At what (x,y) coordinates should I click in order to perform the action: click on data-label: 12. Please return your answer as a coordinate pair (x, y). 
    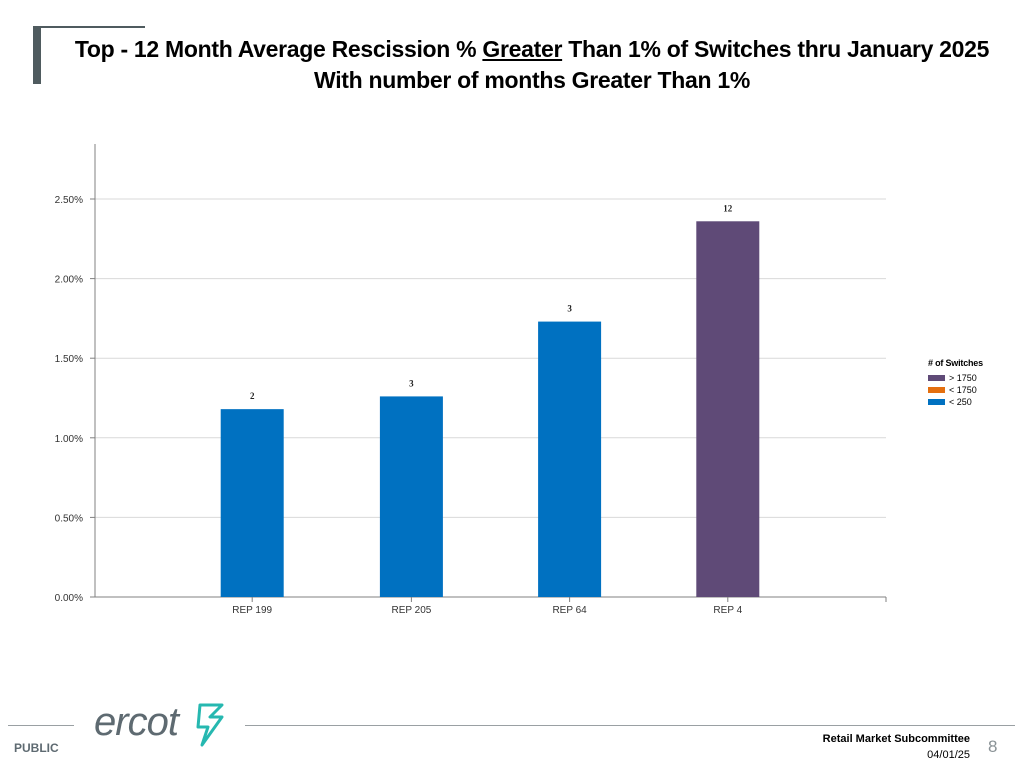
    Looking at the image, I should click on (728, 208).